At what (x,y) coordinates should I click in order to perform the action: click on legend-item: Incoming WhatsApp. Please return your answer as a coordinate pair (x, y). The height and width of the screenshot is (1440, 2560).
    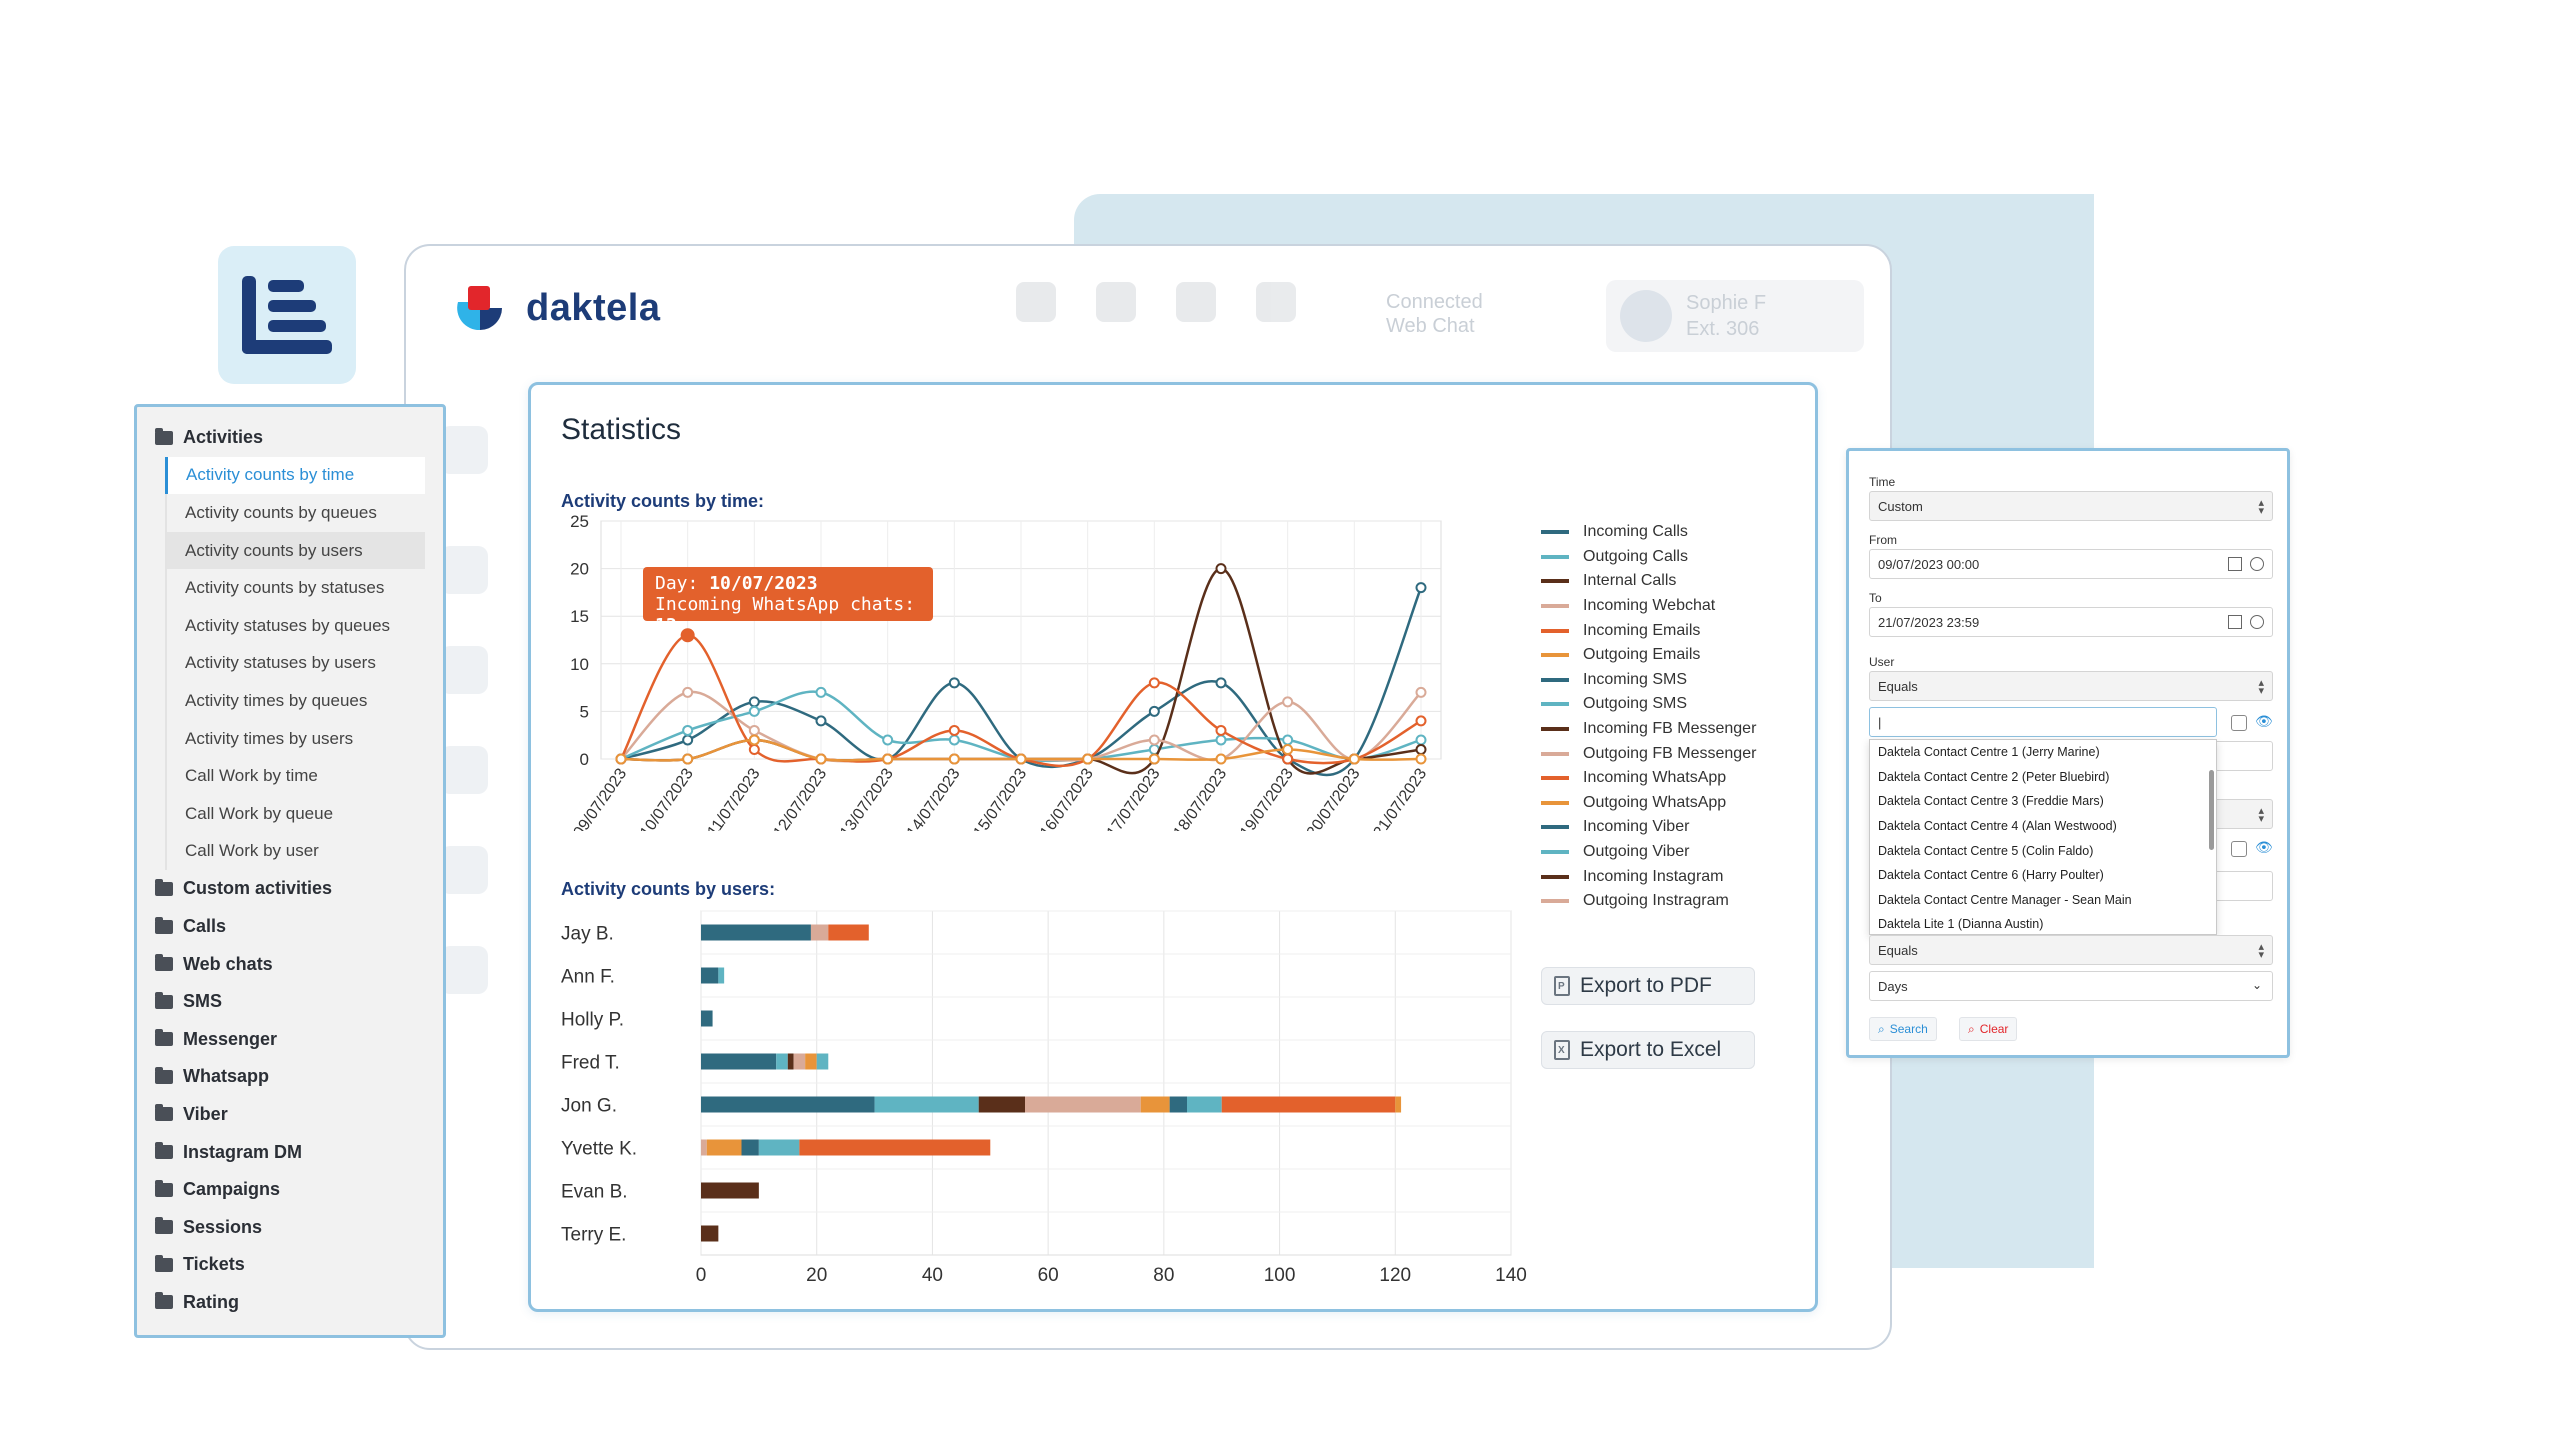
    Looking at the image, I should click on (1671, 778).